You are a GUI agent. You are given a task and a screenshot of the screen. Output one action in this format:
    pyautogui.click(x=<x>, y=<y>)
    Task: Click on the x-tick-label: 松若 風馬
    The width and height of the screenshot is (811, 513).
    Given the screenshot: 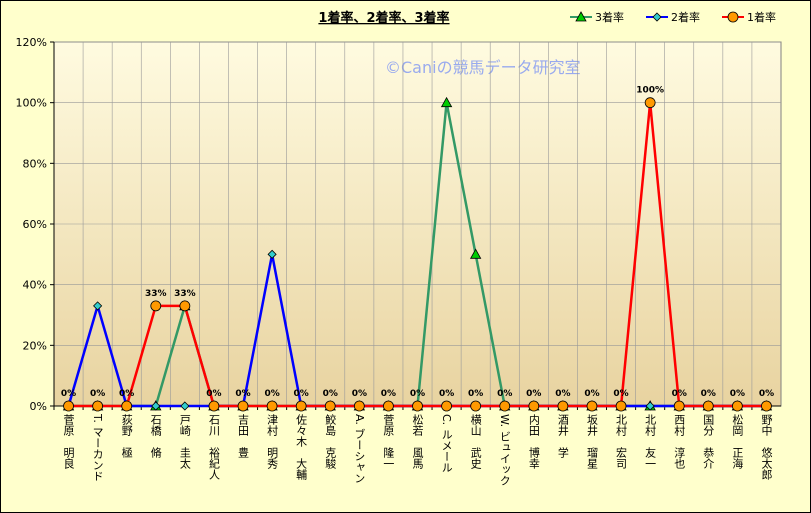 What is the action you would take?
    pyautogui.click(x=417, y=441)
    